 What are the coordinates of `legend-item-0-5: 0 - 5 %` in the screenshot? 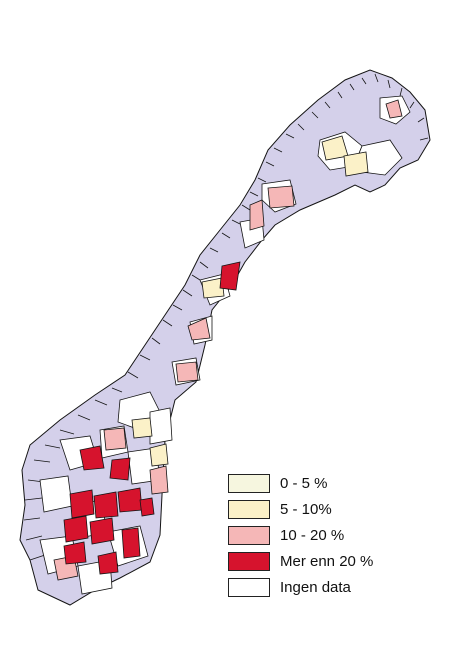 It's located at (323, 483).